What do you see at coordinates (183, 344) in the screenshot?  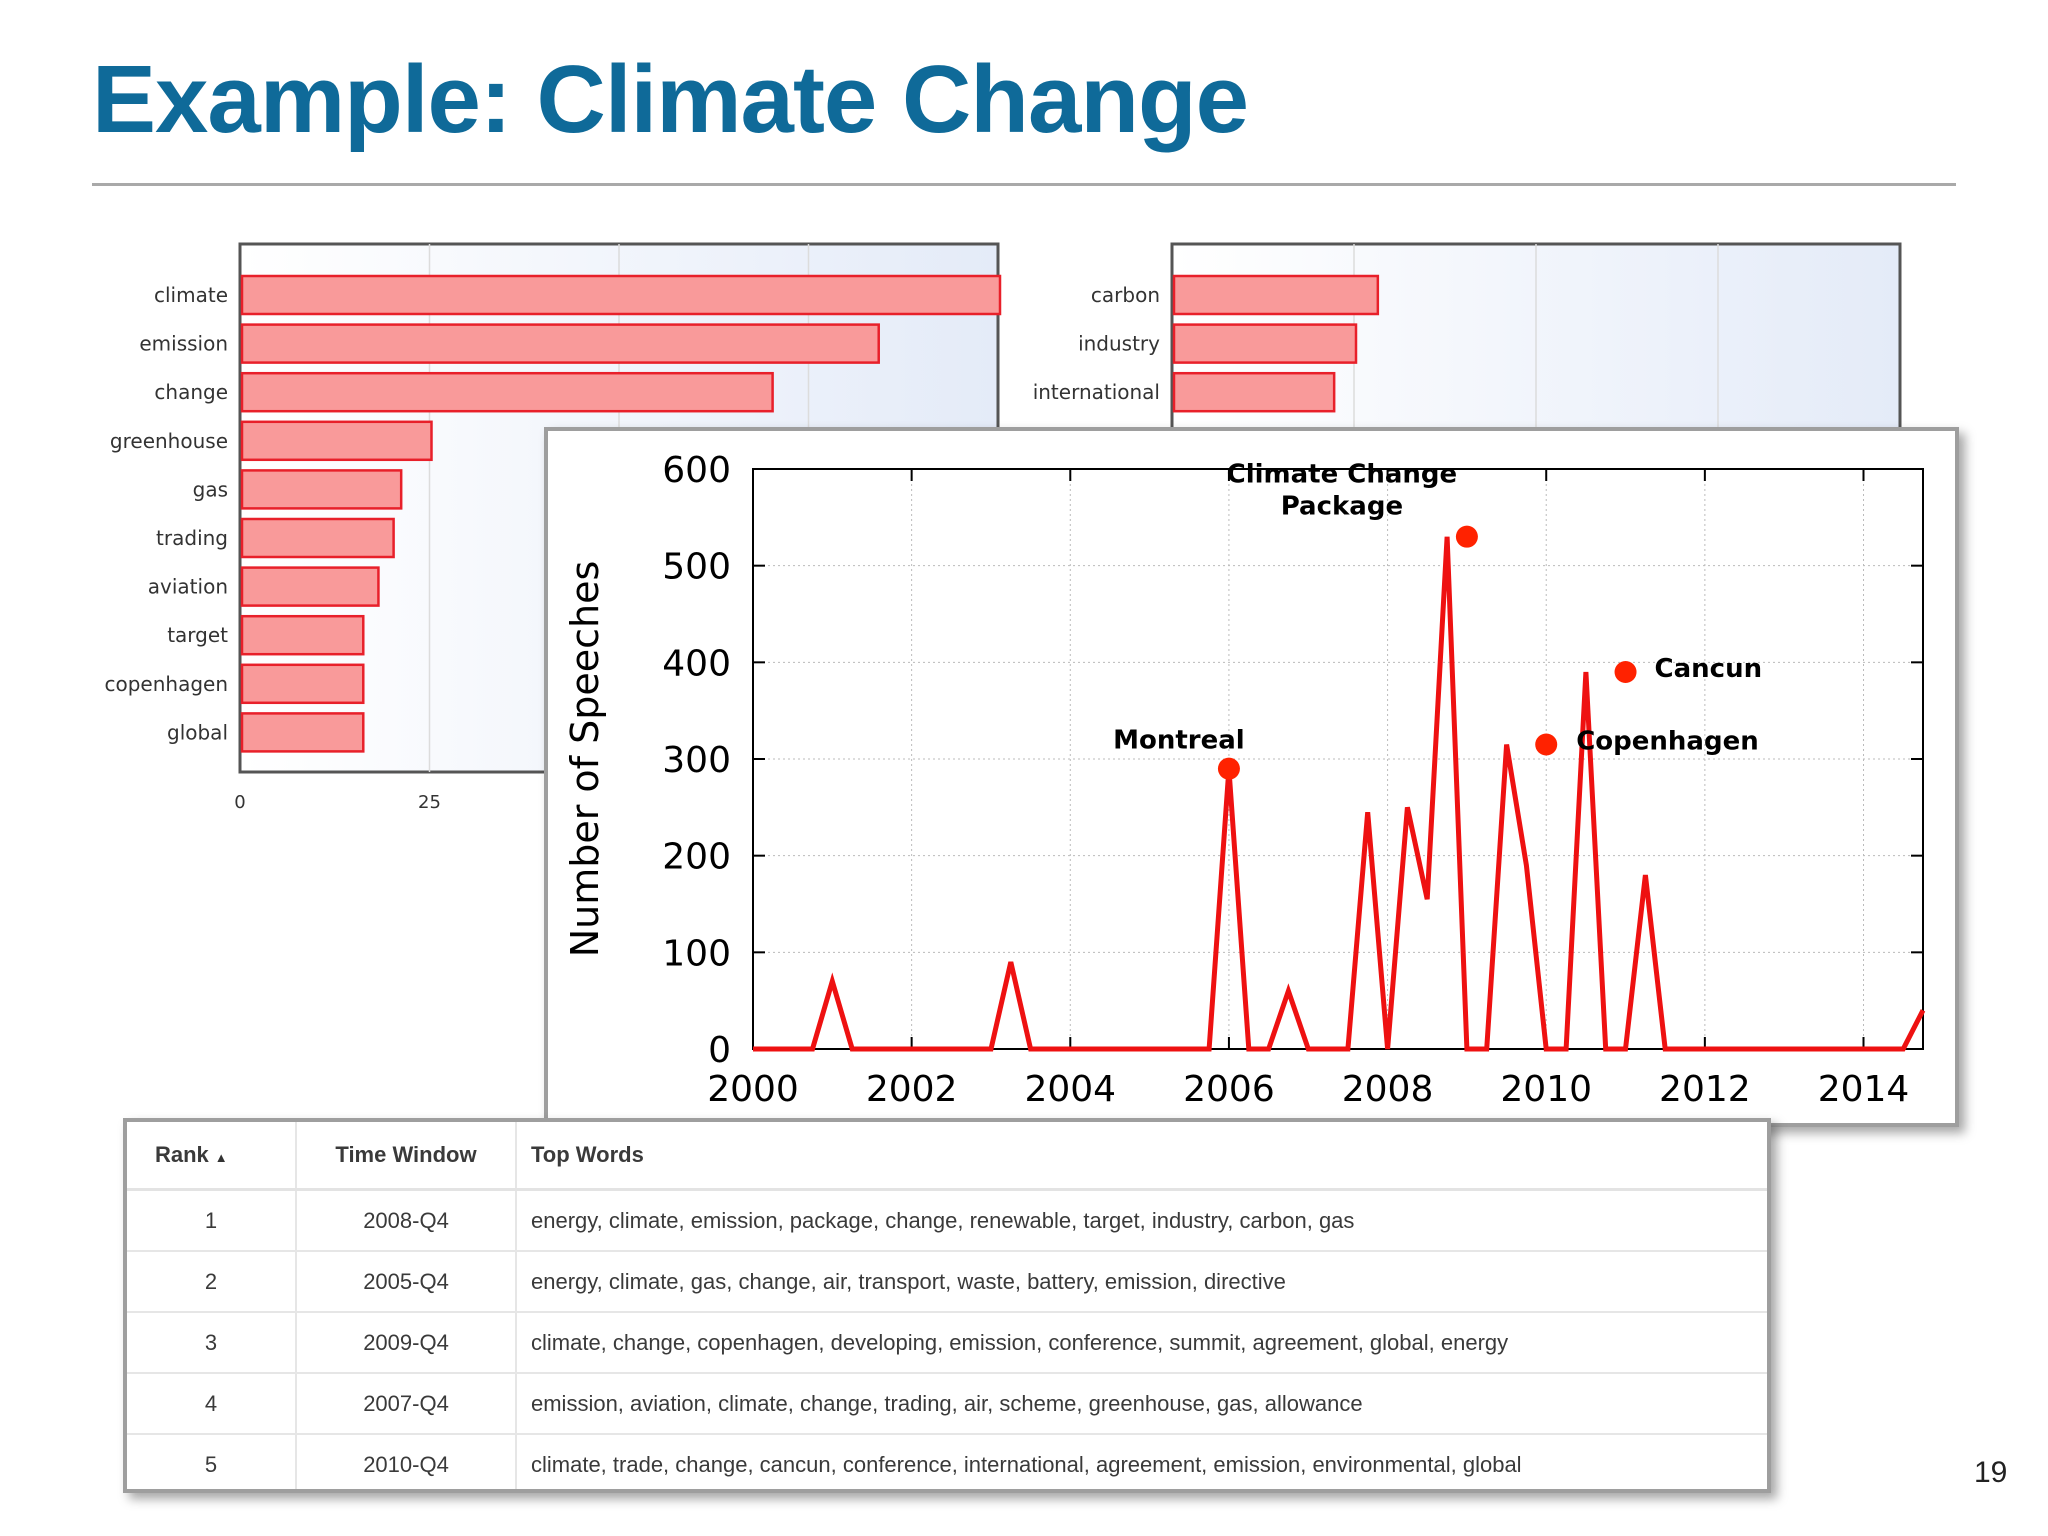 I see `category-label: emission` at bounding box center [183, 344].